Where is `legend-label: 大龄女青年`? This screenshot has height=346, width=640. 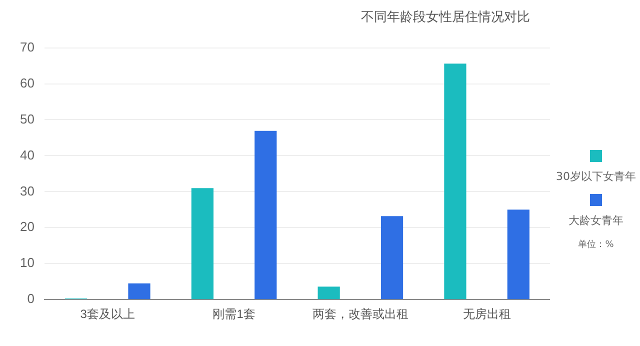 legend-label: 大龄女青年 is located at coordinates (596, 220).